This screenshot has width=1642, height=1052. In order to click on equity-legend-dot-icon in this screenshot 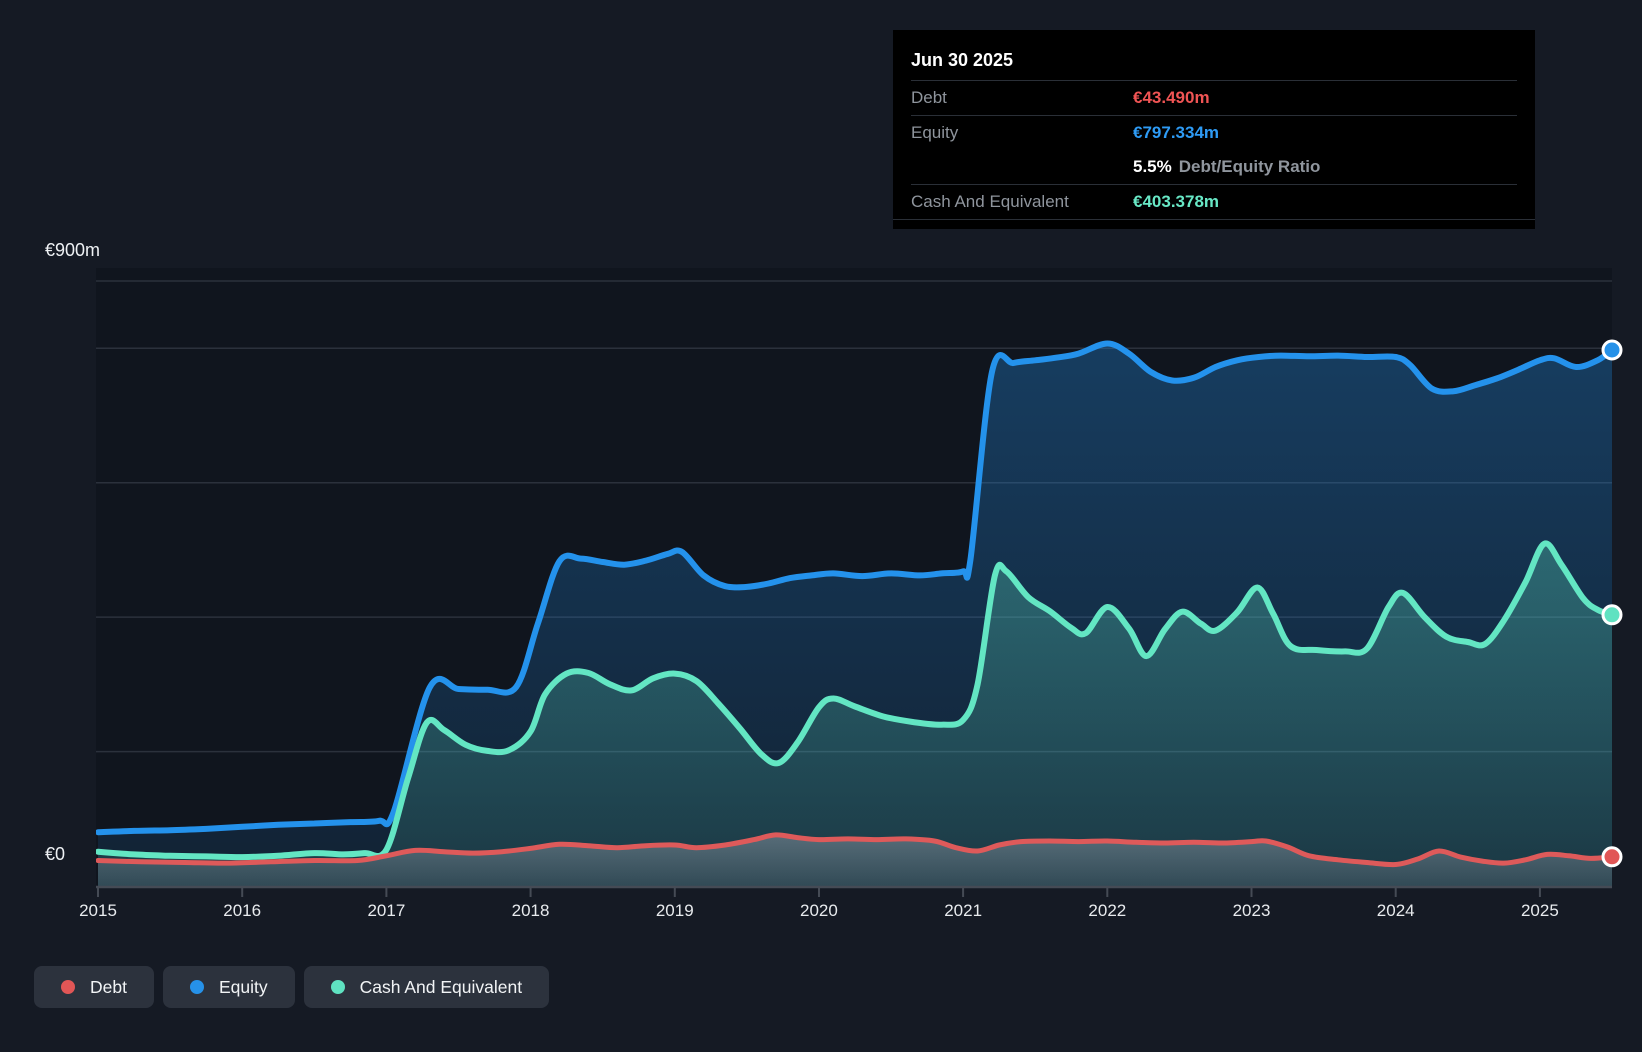, I will do `click(196, 987)`.